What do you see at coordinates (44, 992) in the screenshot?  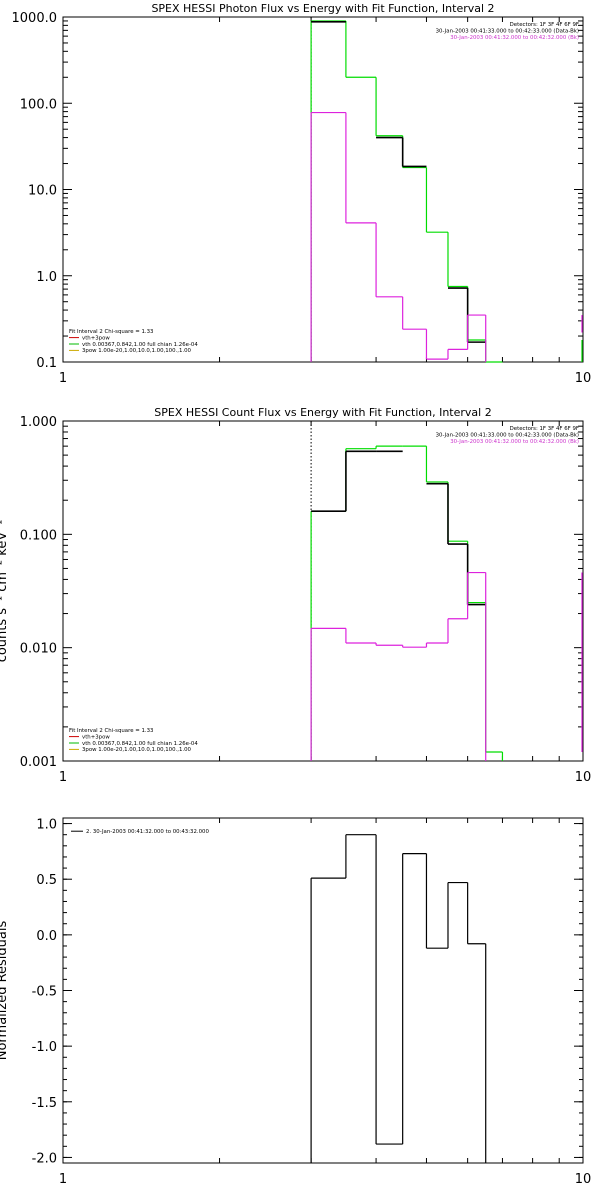 I see `y-tick-label: -0.5` at bounding box center [44, 992].